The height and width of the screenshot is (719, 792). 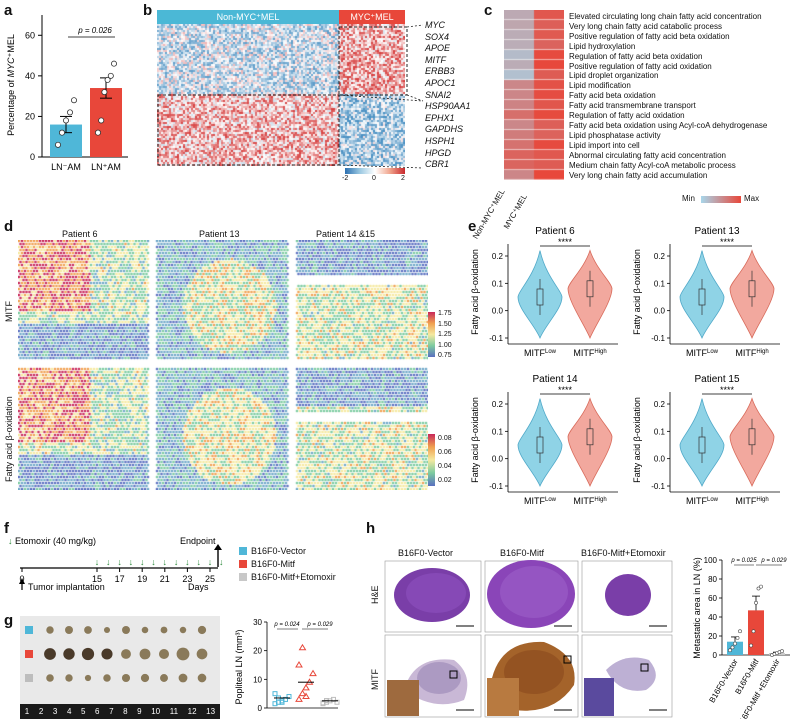 I want to click on y-tick: 0.1, so click(x=660, y=431).